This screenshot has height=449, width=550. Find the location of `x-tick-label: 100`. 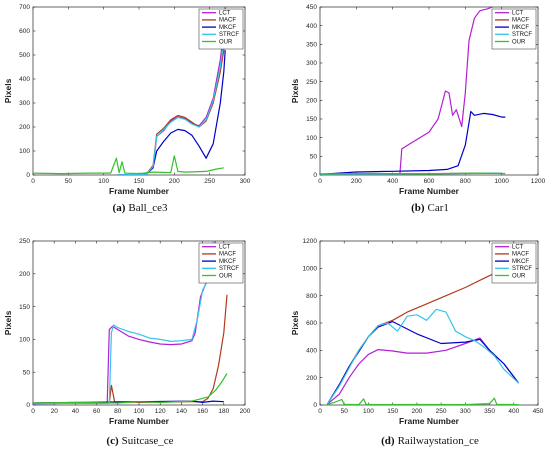

x-tick-label: 100 is located at coordinates (368, 411).